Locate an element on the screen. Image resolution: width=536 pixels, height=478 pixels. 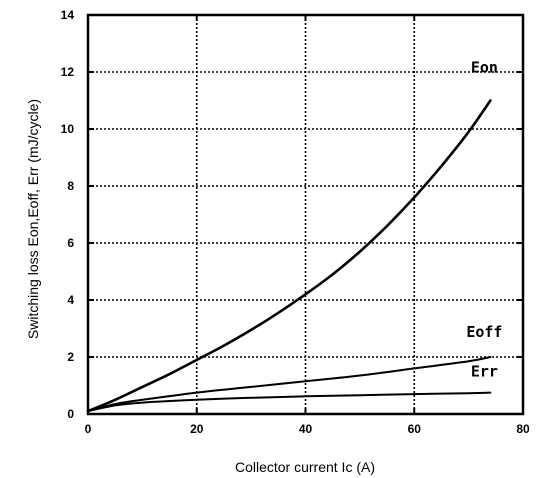
series-label-eon: Eon is located at coordinates (484, 68).